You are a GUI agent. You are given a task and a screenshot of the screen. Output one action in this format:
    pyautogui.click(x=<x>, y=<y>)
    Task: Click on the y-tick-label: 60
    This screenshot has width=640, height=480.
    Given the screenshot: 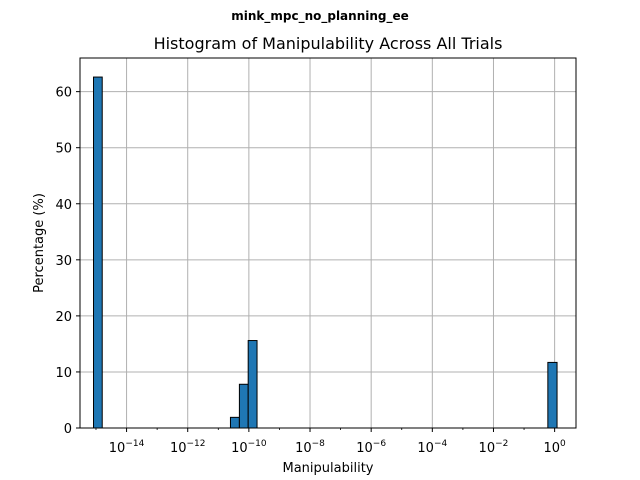 What is the action you would take?
    pyautogui.click(x=63, y=93)
    